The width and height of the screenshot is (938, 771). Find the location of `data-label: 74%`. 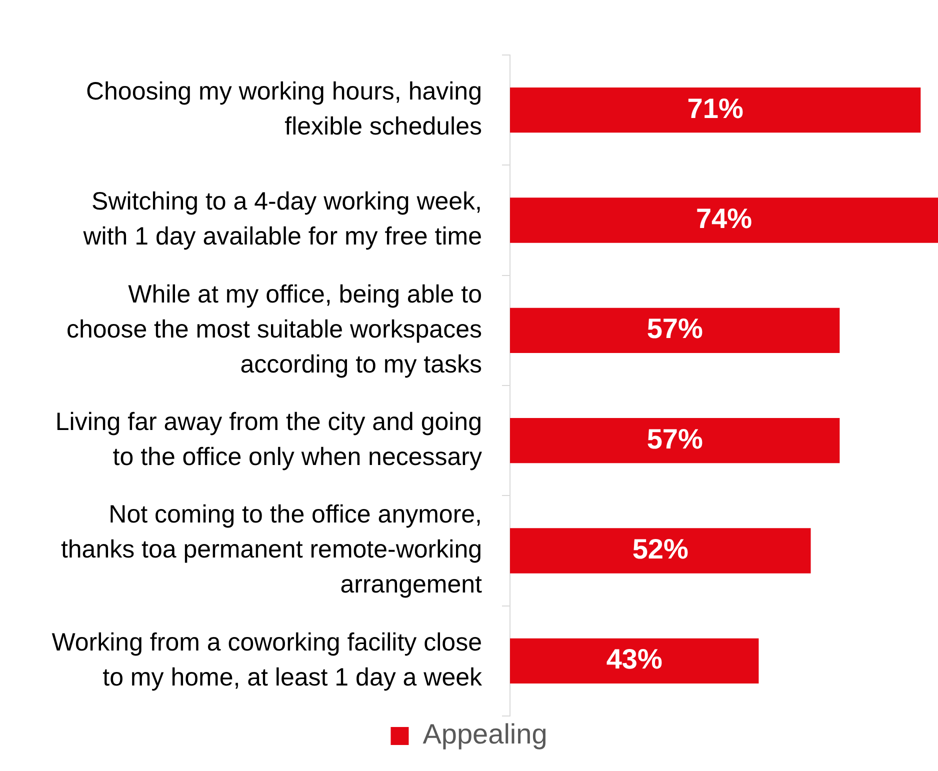

data-label: 74% is located at coordinates (724, 218).